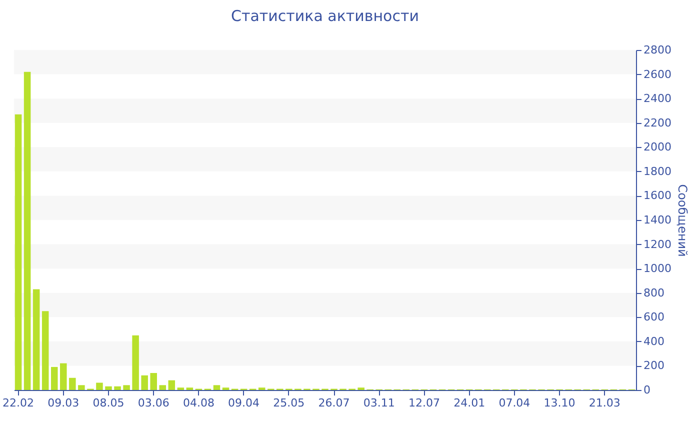 The image size is (700, 430). Describe the element at coordinates (64, 403) in the screenshot. I see `x-tick-label: 09.03` at that location.